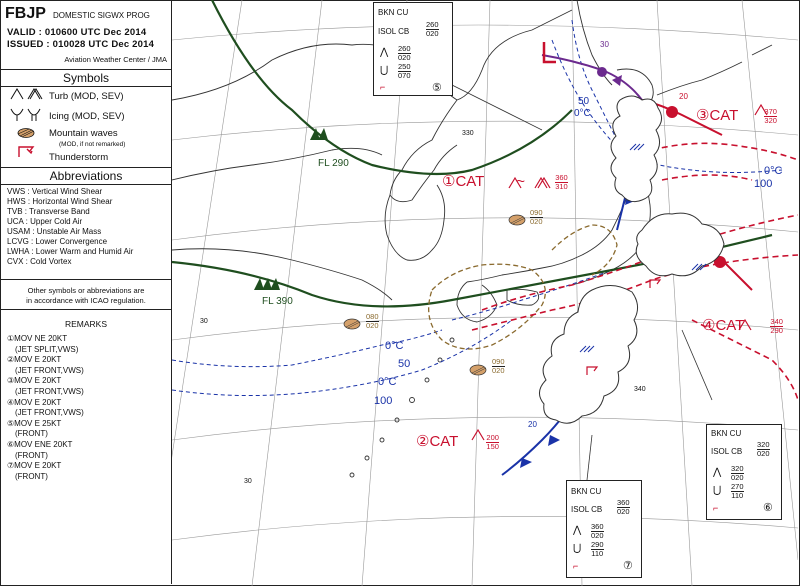 The width and height of the screenshot is (800, 586). What do you see at coordinates (624, 327) in the screenshot?
I see `thunderstorm-markers` at bounding box center [624, 327].